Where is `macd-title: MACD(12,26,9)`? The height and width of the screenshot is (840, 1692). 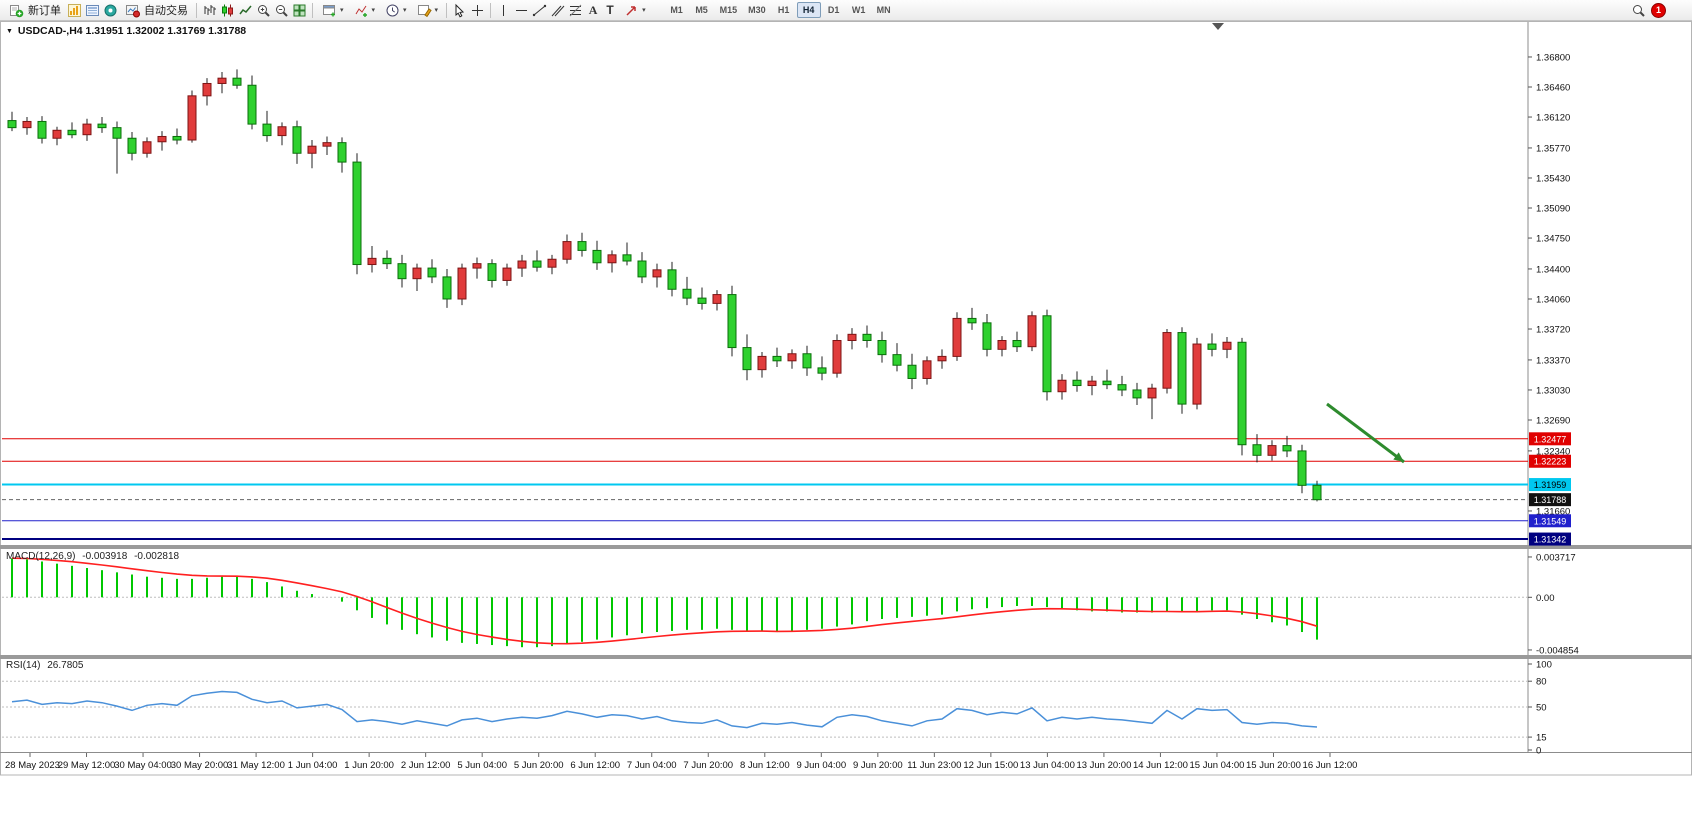
macd-title: MACD(12,26,9) is located at coordinates (41, 556).